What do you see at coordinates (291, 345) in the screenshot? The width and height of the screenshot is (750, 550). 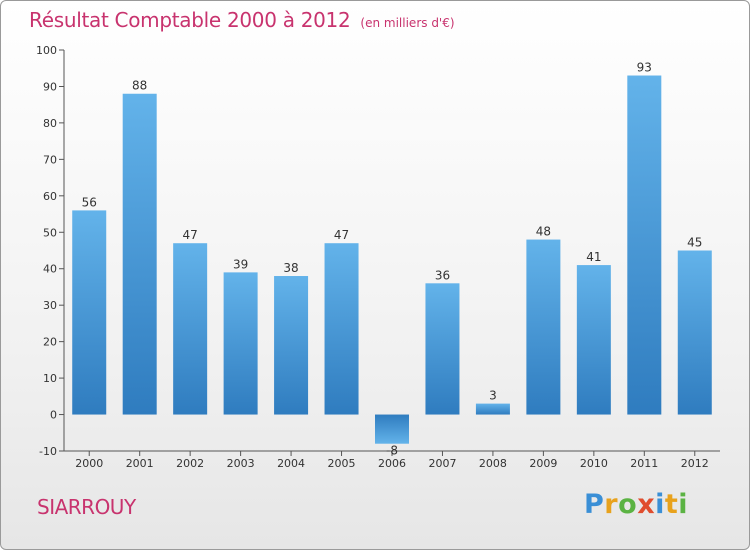 I see `bar-2004` at bounding box center [291, 345].